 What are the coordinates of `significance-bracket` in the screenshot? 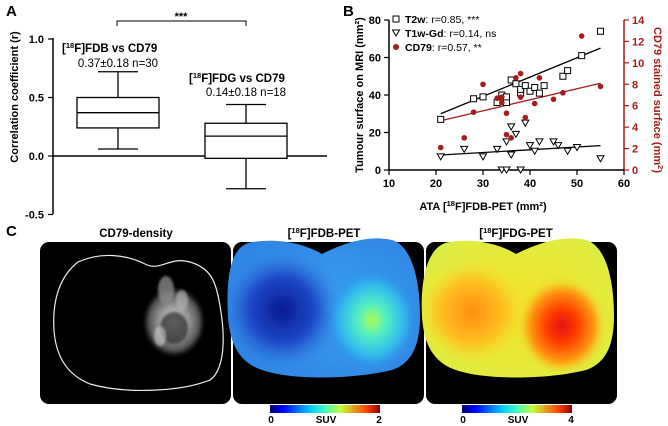 It's located at (181, 23).